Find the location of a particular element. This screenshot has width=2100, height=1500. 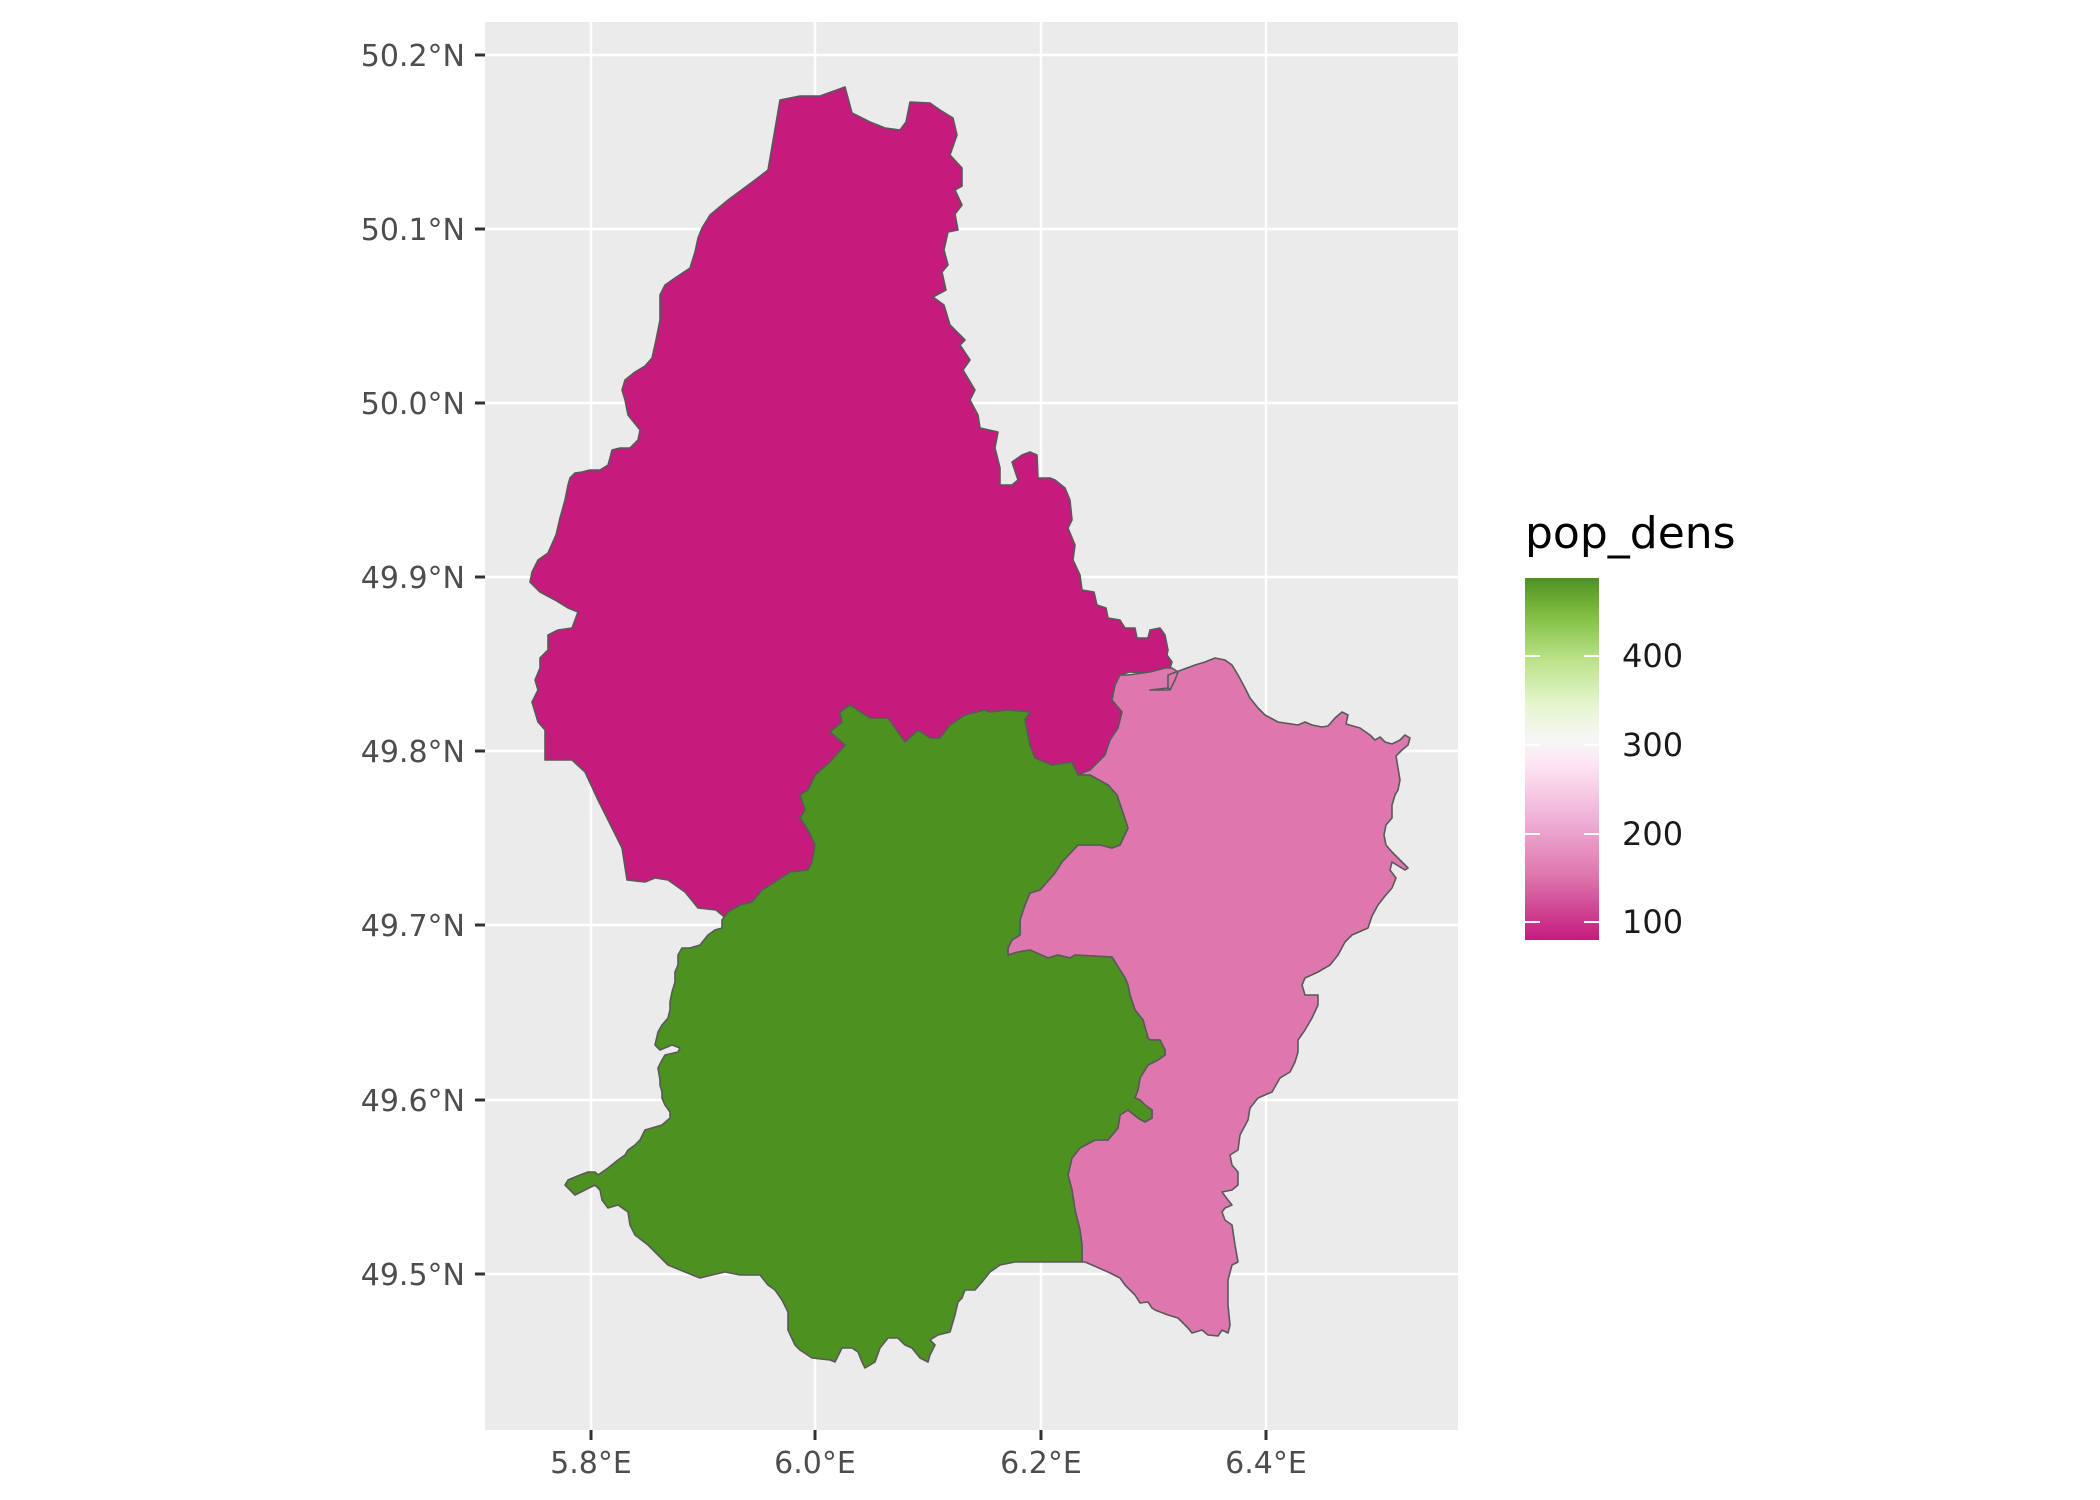

legend-label: 100 is located at coordinates (1652, 922).